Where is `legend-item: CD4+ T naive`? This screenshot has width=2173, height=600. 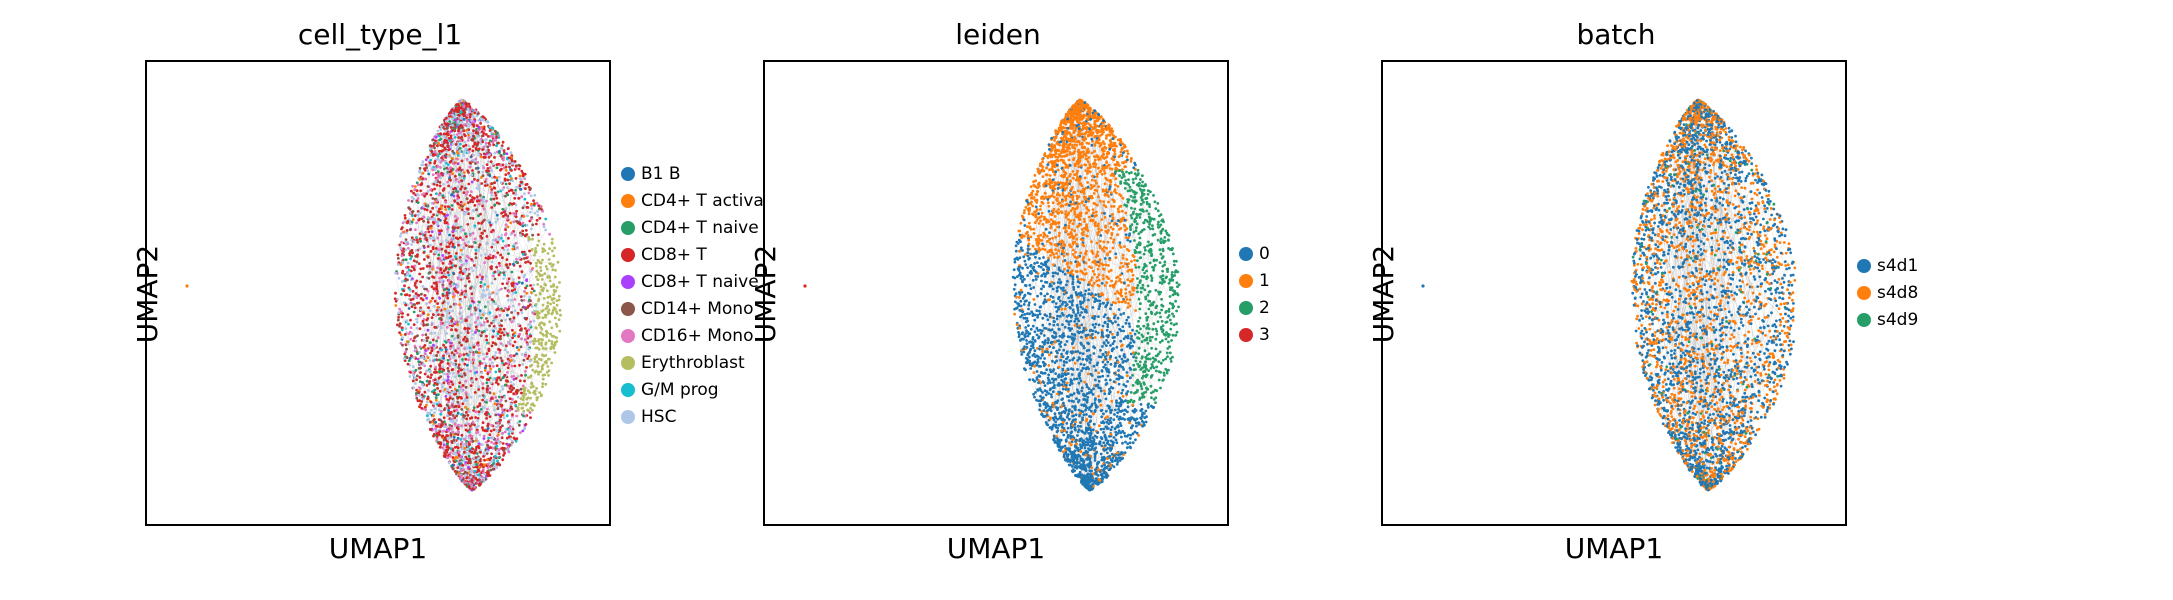 legend-item: CD4+ T naive is located at coordinates (692, 227).